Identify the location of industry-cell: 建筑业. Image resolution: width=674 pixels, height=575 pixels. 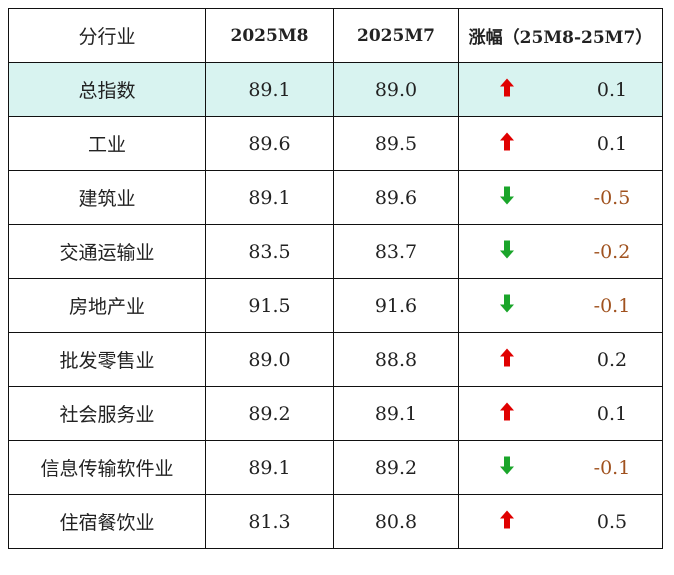
(107, 197).